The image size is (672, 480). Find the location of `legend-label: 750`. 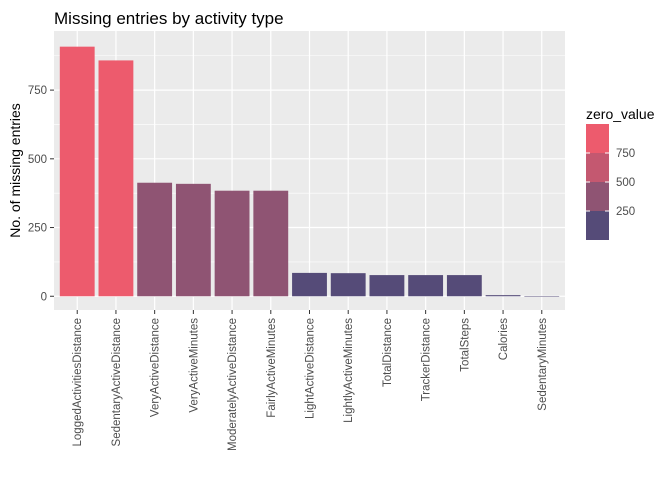

legend-label: 750 is located at coordinates (625, 154).